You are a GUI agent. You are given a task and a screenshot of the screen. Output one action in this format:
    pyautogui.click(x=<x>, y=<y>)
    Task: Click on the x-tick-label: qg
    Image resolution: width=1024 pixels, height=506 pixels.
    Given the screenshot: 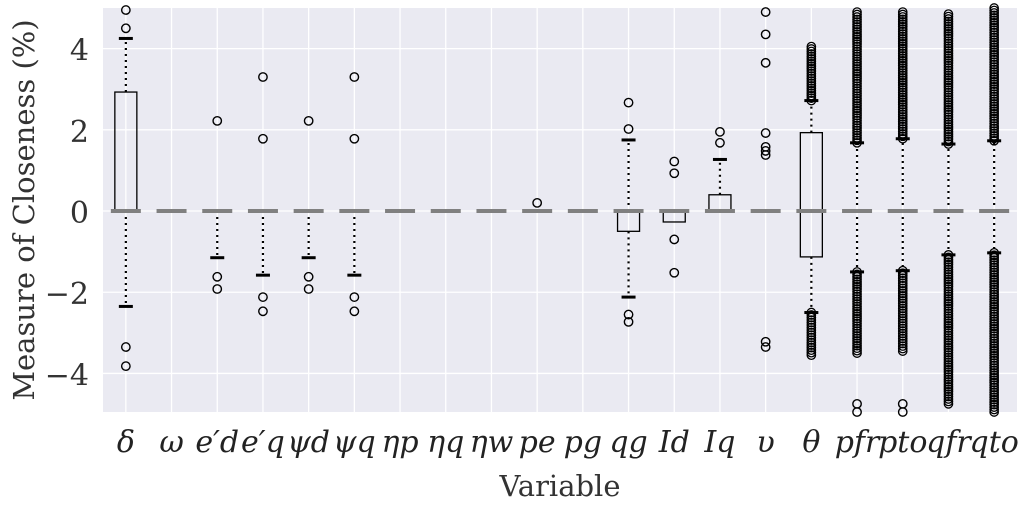 What is the action you would take?
    pyautogui.click(x=628, y=442)
    